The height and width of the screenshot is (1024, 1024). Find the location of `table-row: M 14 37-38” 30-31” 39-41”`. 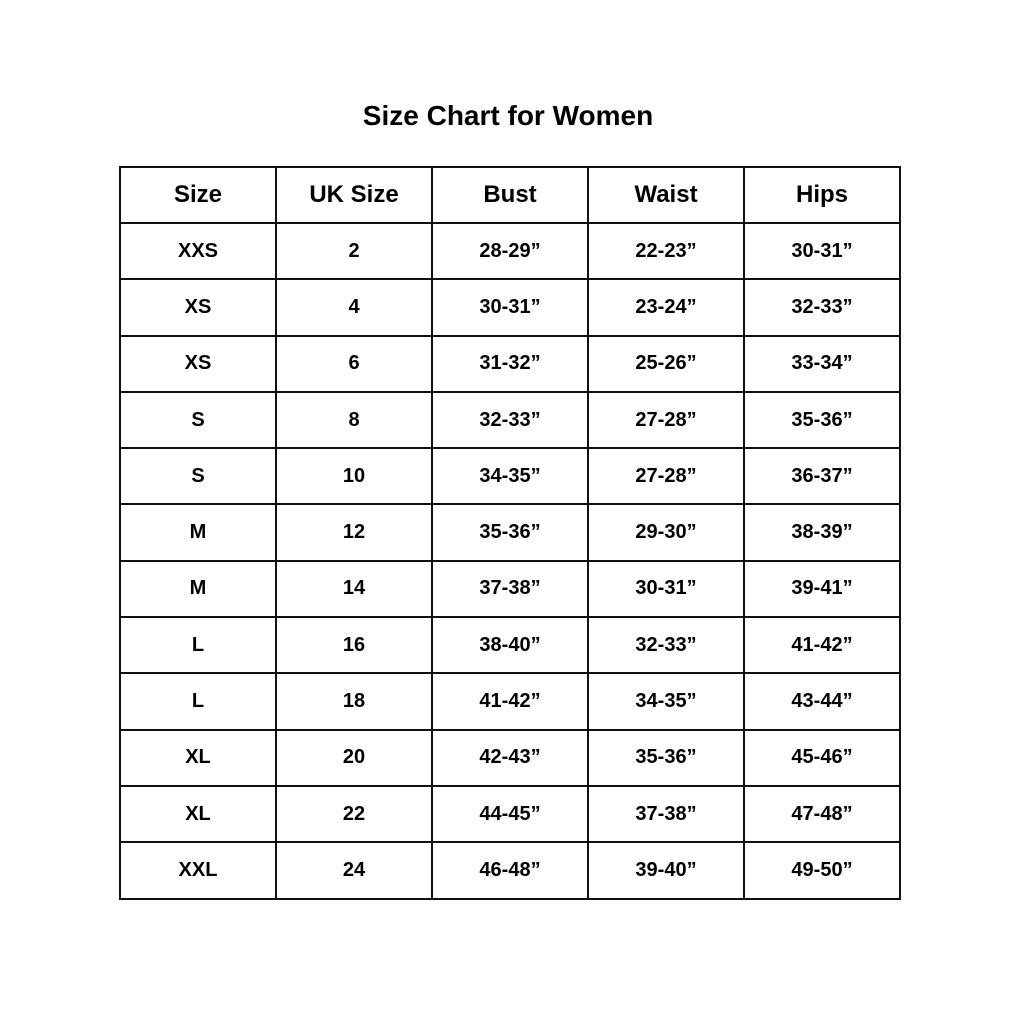

table-row: M 14 37-38” 30-31” 39-41” is located at coordinates (510, 589).